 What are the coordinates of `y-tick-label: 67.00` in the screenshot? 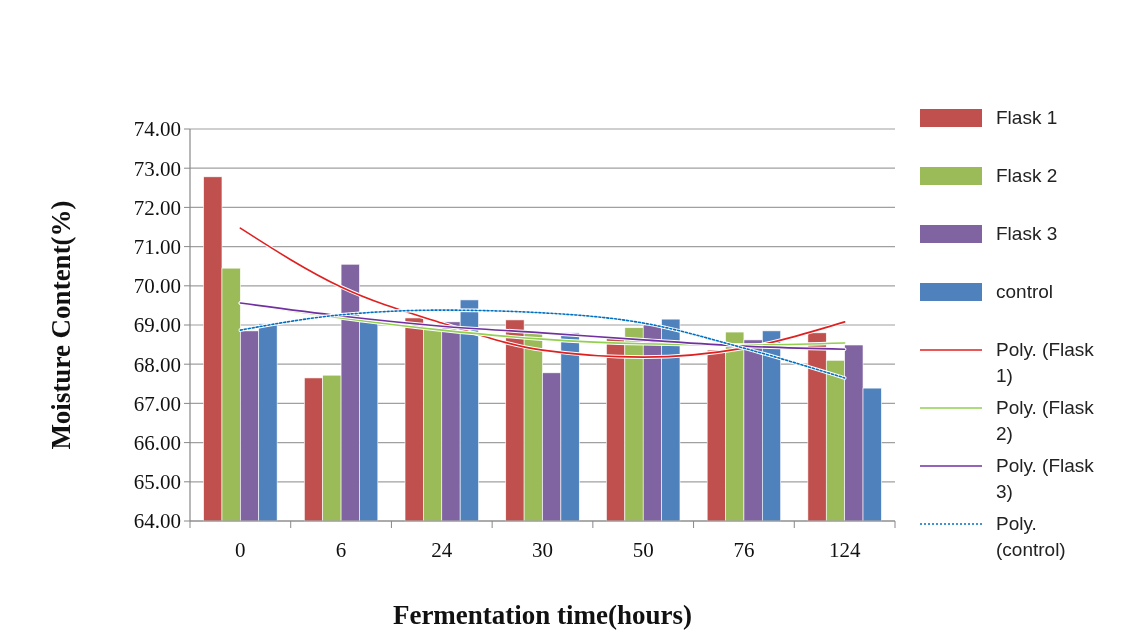 It's located at (157, 403).